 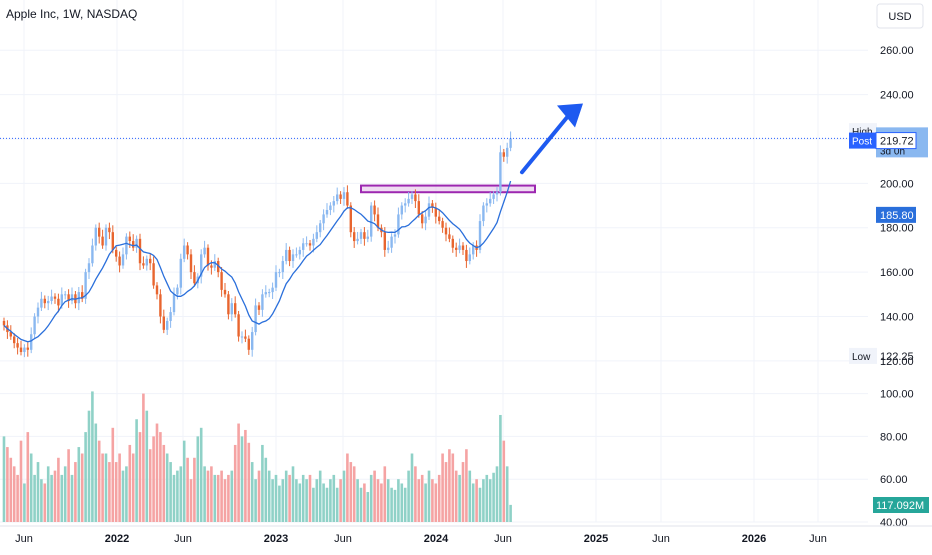 What do you see at coordinates (436, 539) in the screenshot?
I see `time-tick-label: 2024` at bounding box center [436, 539].